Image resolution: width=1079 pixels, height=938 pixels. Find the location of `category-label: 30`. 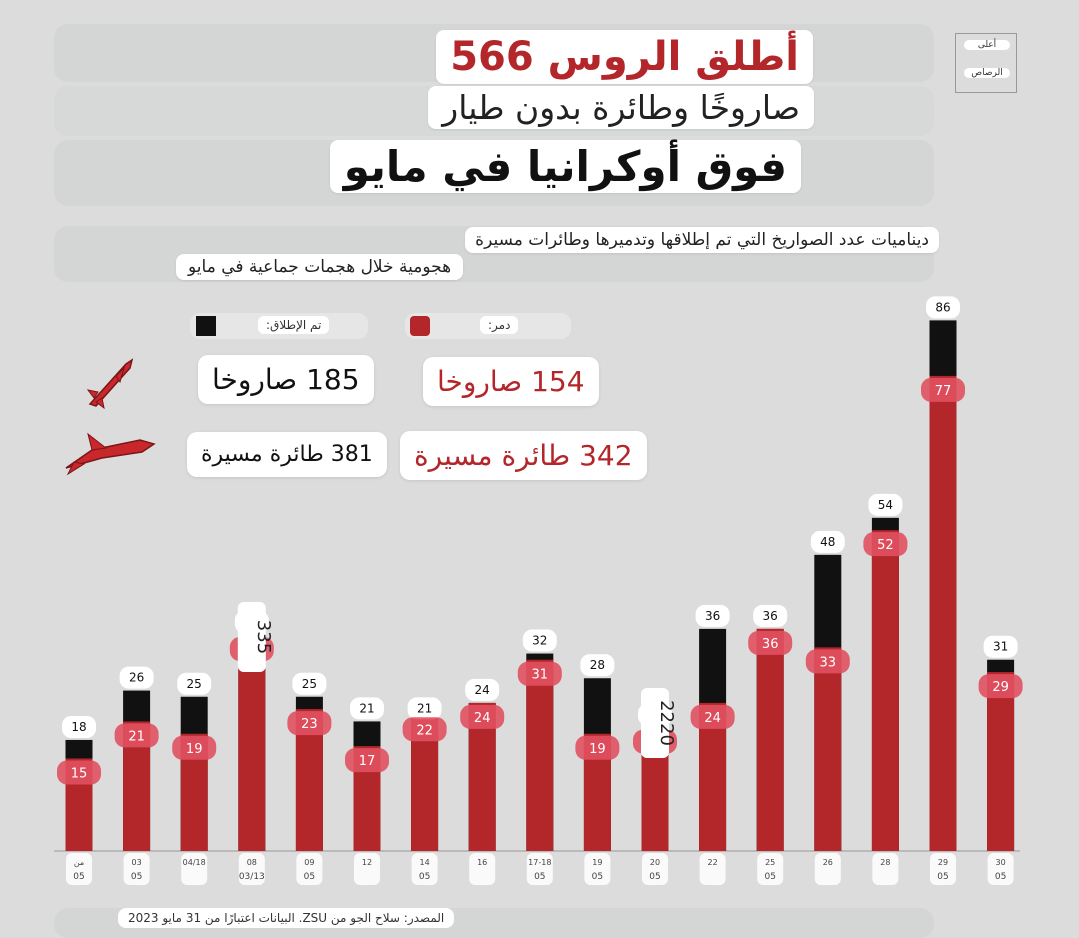

category-label: 30 is located at coordinates (1001, 862).